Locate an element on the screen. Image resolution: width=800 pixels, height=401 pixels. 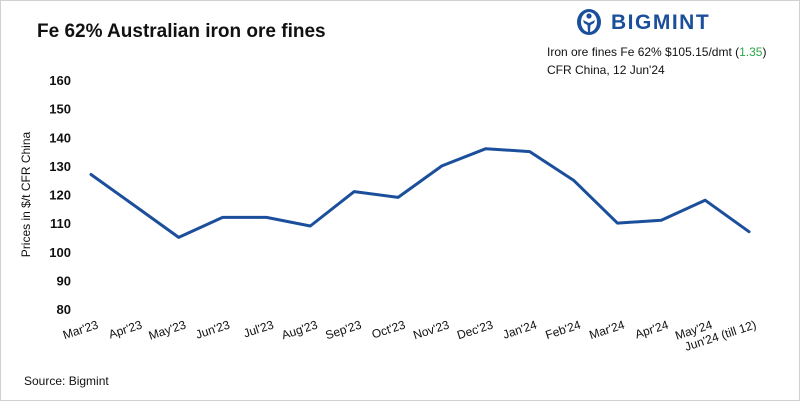
x-tick-label: Sep'23 is located at coordinates (344, 329).